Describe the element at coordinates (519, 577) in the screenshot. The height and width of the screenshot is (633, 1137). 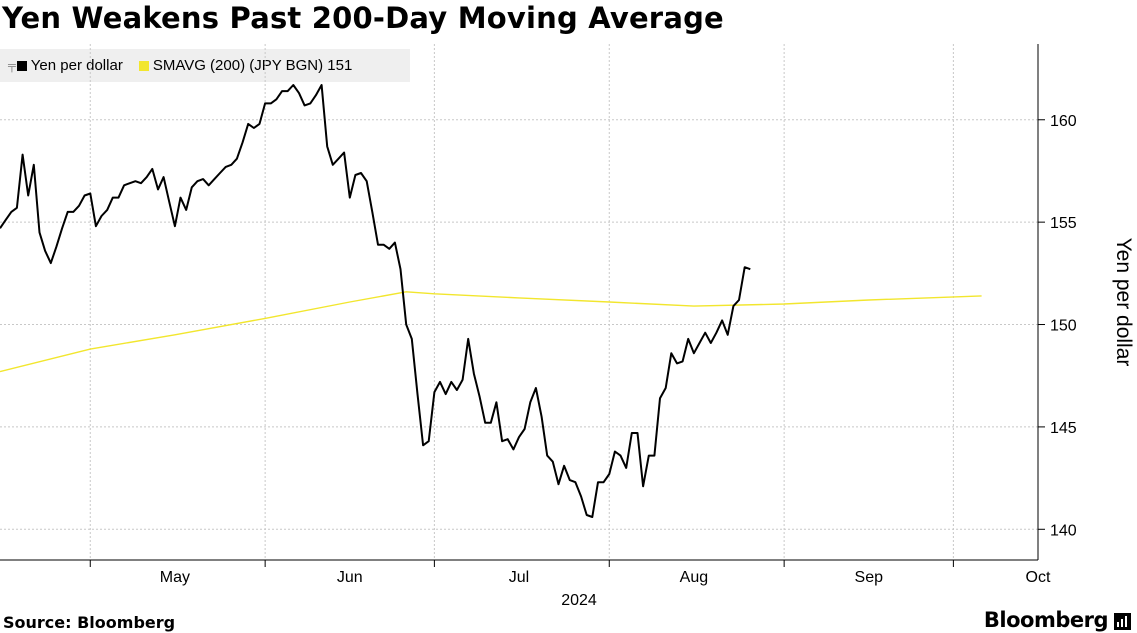
I see `x-tick-label: Jul` at that location.